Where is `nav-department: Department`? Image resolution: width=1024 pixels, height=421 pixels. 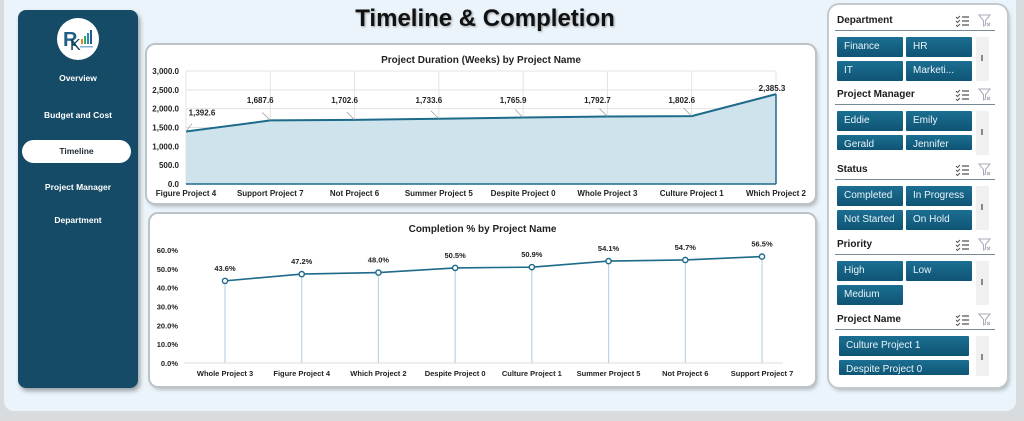
nav-department: Department is located at coordinates (78, 220).